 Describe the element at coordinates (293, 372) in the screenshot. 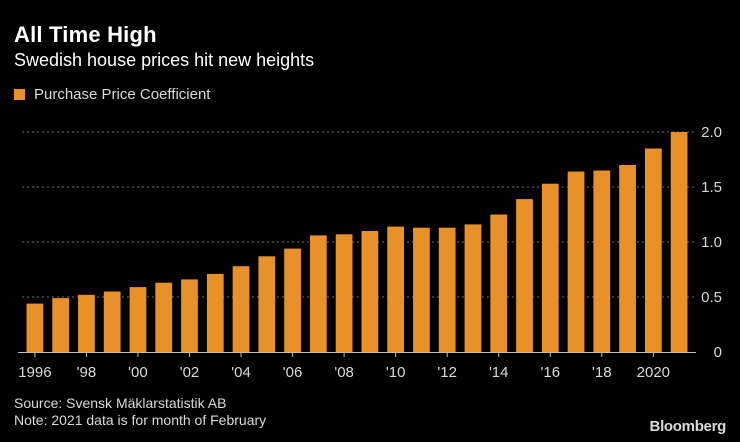

I see `x-tick-label: '06` at that location.